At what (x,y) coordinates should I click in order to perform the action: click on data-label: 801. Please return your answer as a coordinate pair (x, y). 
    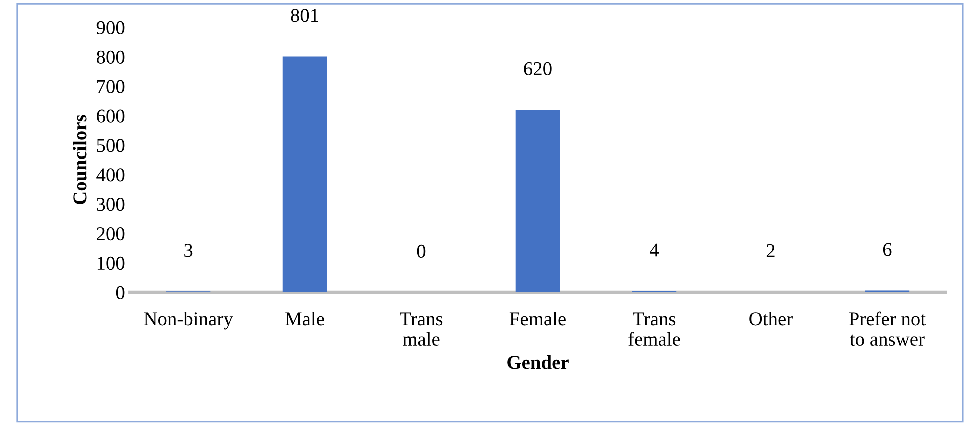
    Looking at the image, I should click on (304, 15).